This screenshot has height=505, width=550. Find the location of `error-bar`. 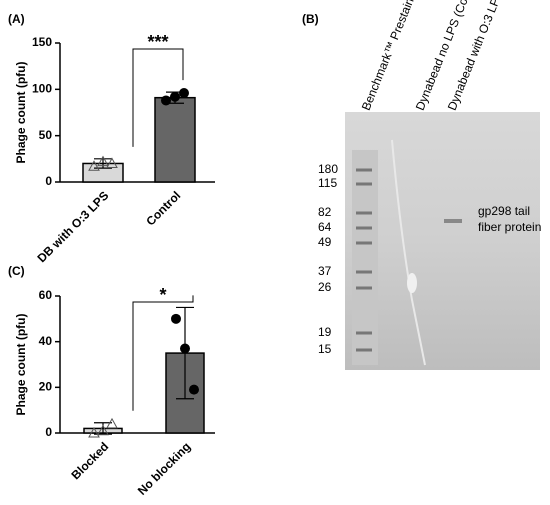

error-bar is located at coordinates (103, 163).